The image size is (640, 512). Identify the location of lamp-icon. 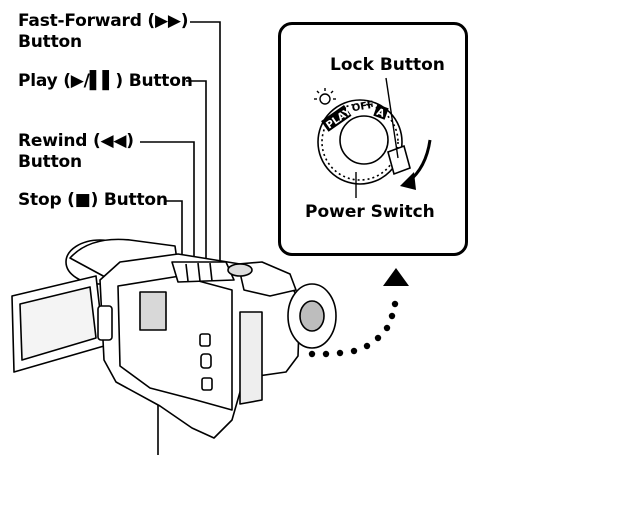
(325, 96).